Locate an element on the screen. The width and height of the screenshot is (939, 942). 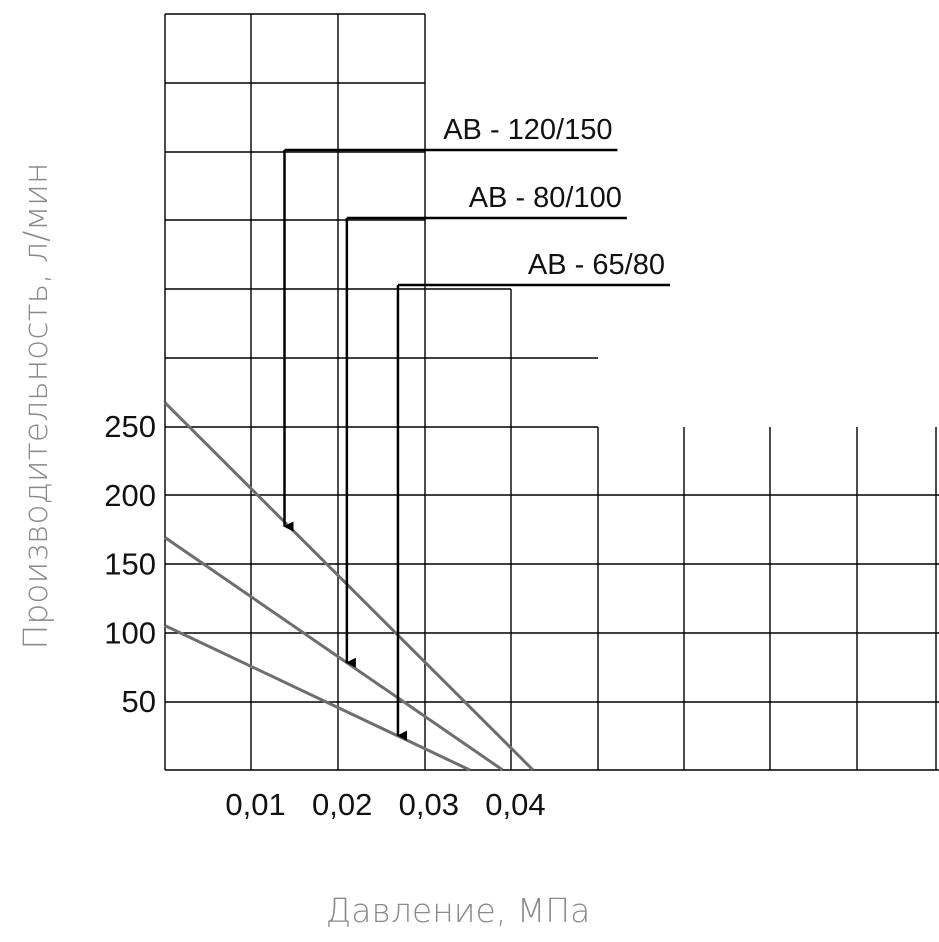
x-tick-label: 0,02 is located at coordinates (342, 804).